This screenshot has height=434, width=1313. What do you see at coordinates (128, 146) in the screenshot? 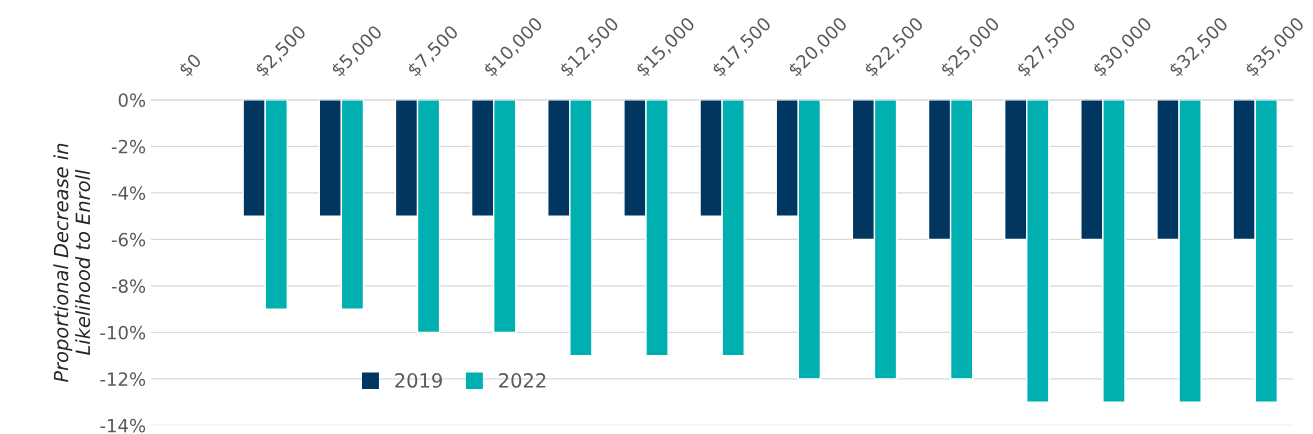
I see `y-tick-label: -2%` at bounding box center [128, 146].